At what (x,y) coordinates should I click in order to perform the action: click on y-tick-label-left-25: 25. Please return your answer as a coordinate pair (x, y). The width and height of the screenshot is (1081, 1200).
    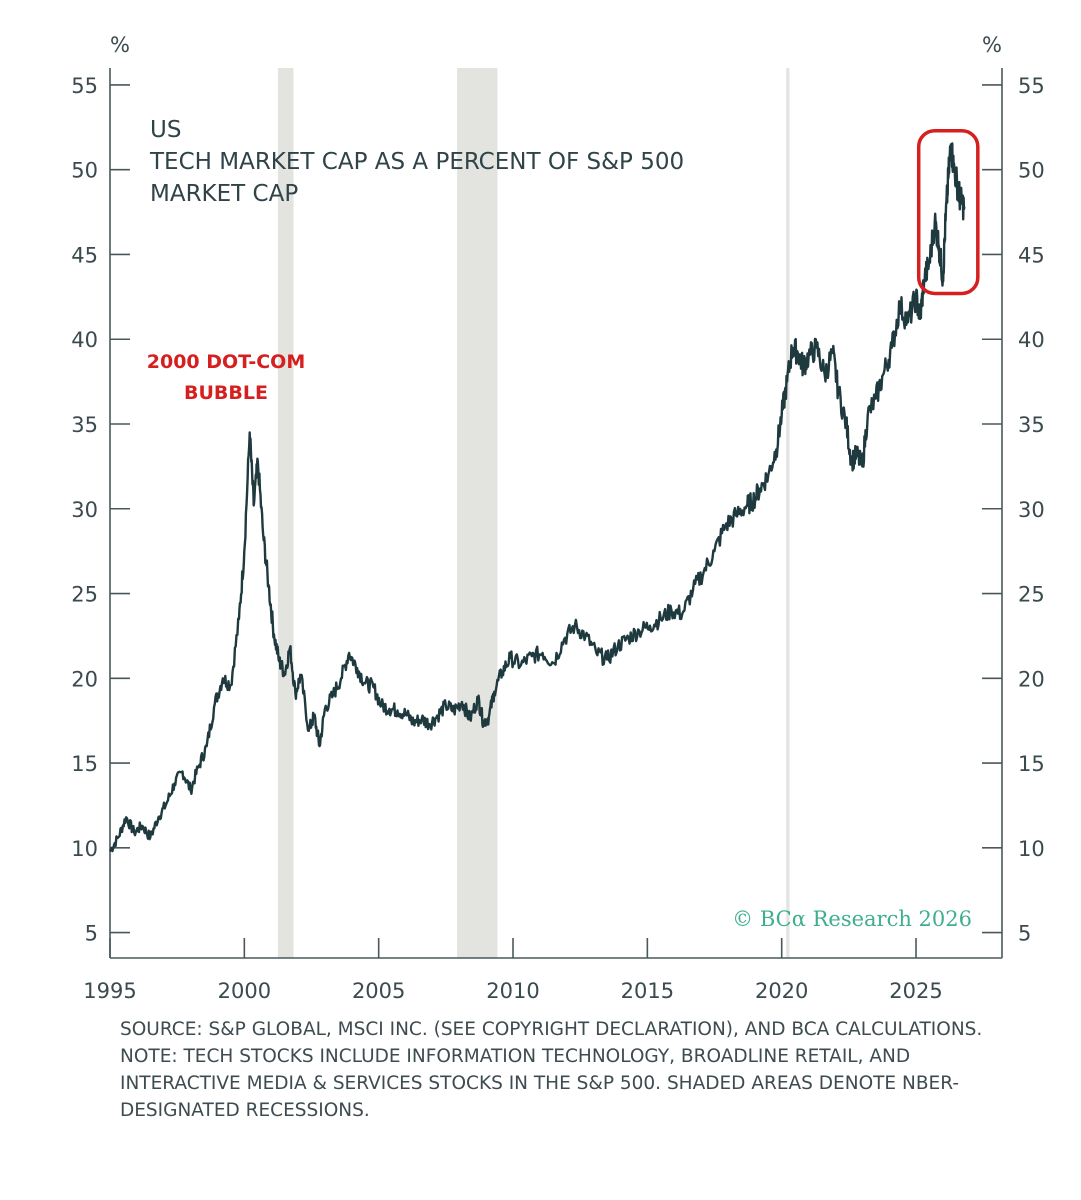
    Looking at the image, I should click on (84, 595).